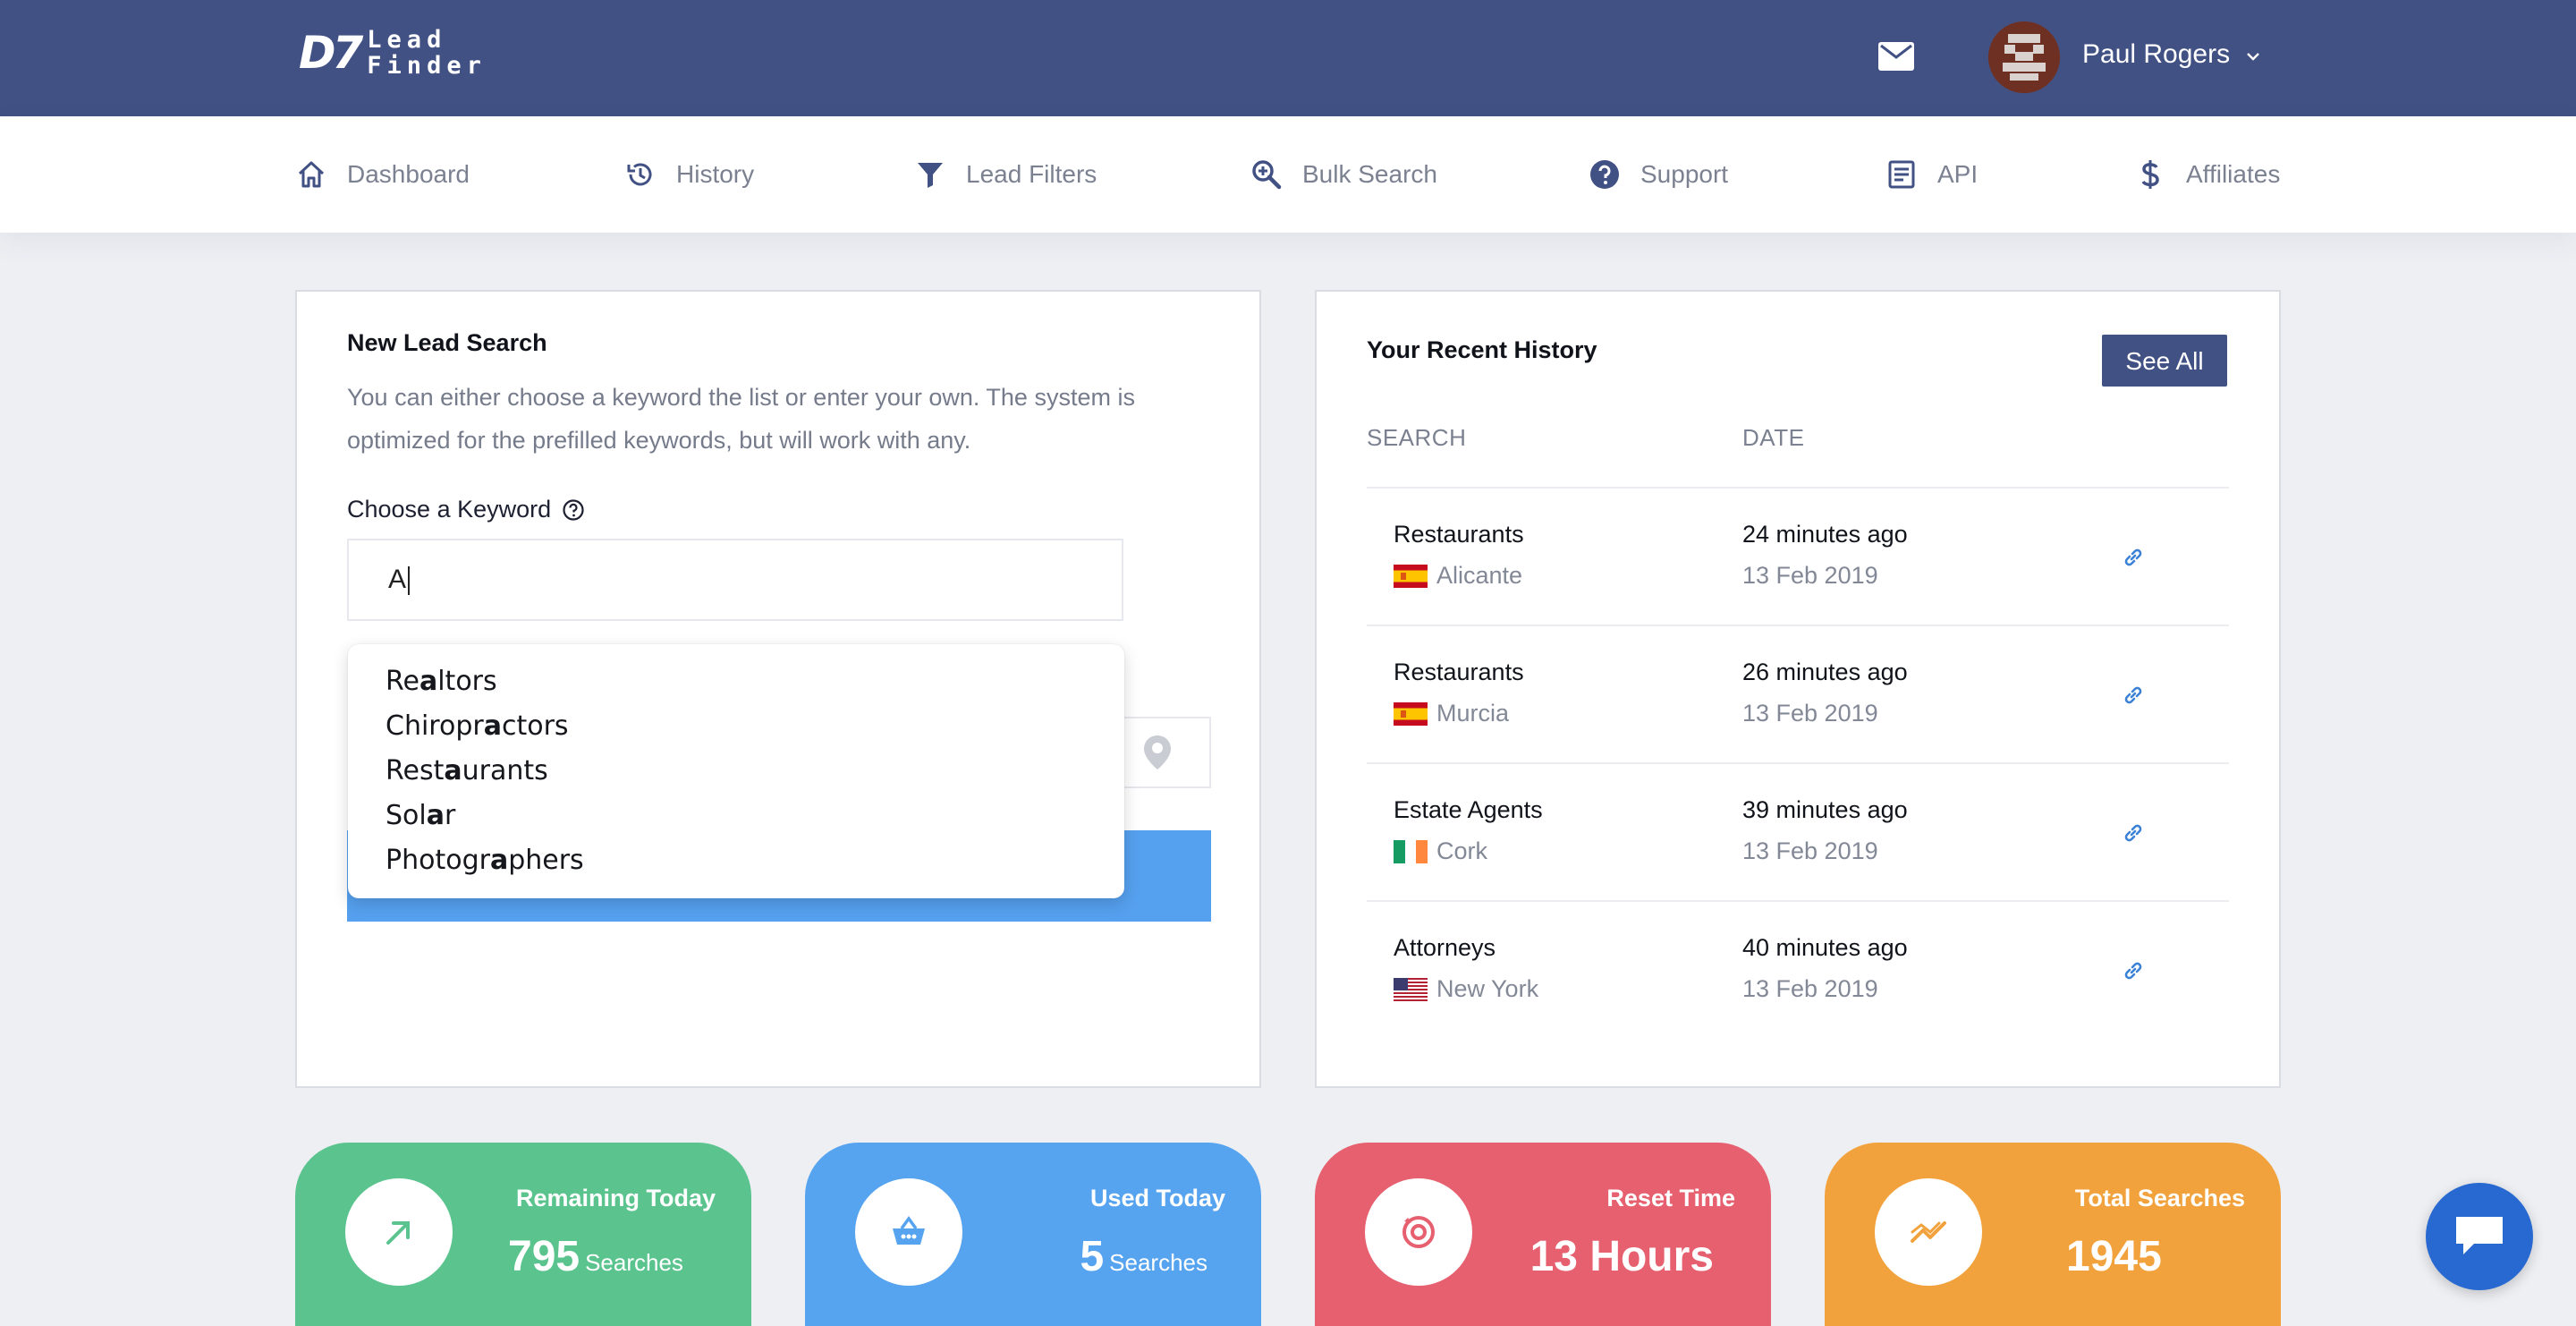  I want to click on stat-value: 5 Searches, so click(1144, 1256).